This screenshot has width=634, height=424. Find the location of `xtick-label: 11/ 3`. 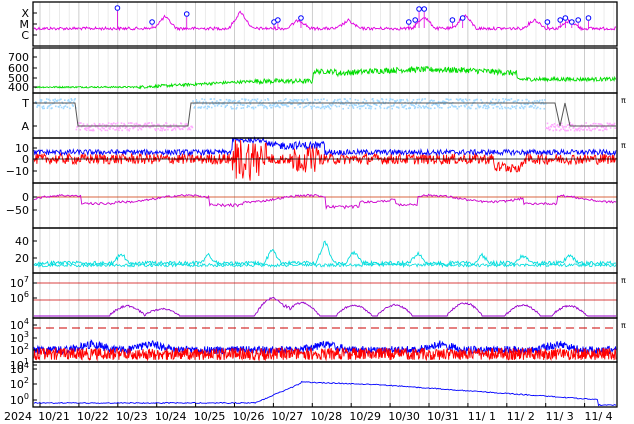

xtick-label: 11/ 3 is located at coordinates (560, 416).